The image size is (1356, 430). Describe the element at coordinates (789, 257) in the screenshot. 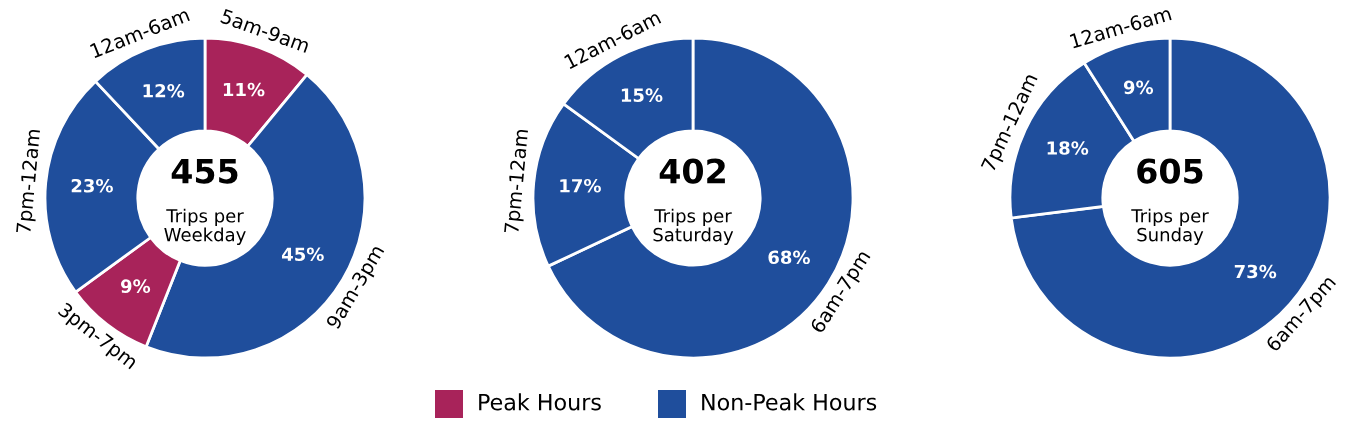

I see `data-label: 68%` at that location.